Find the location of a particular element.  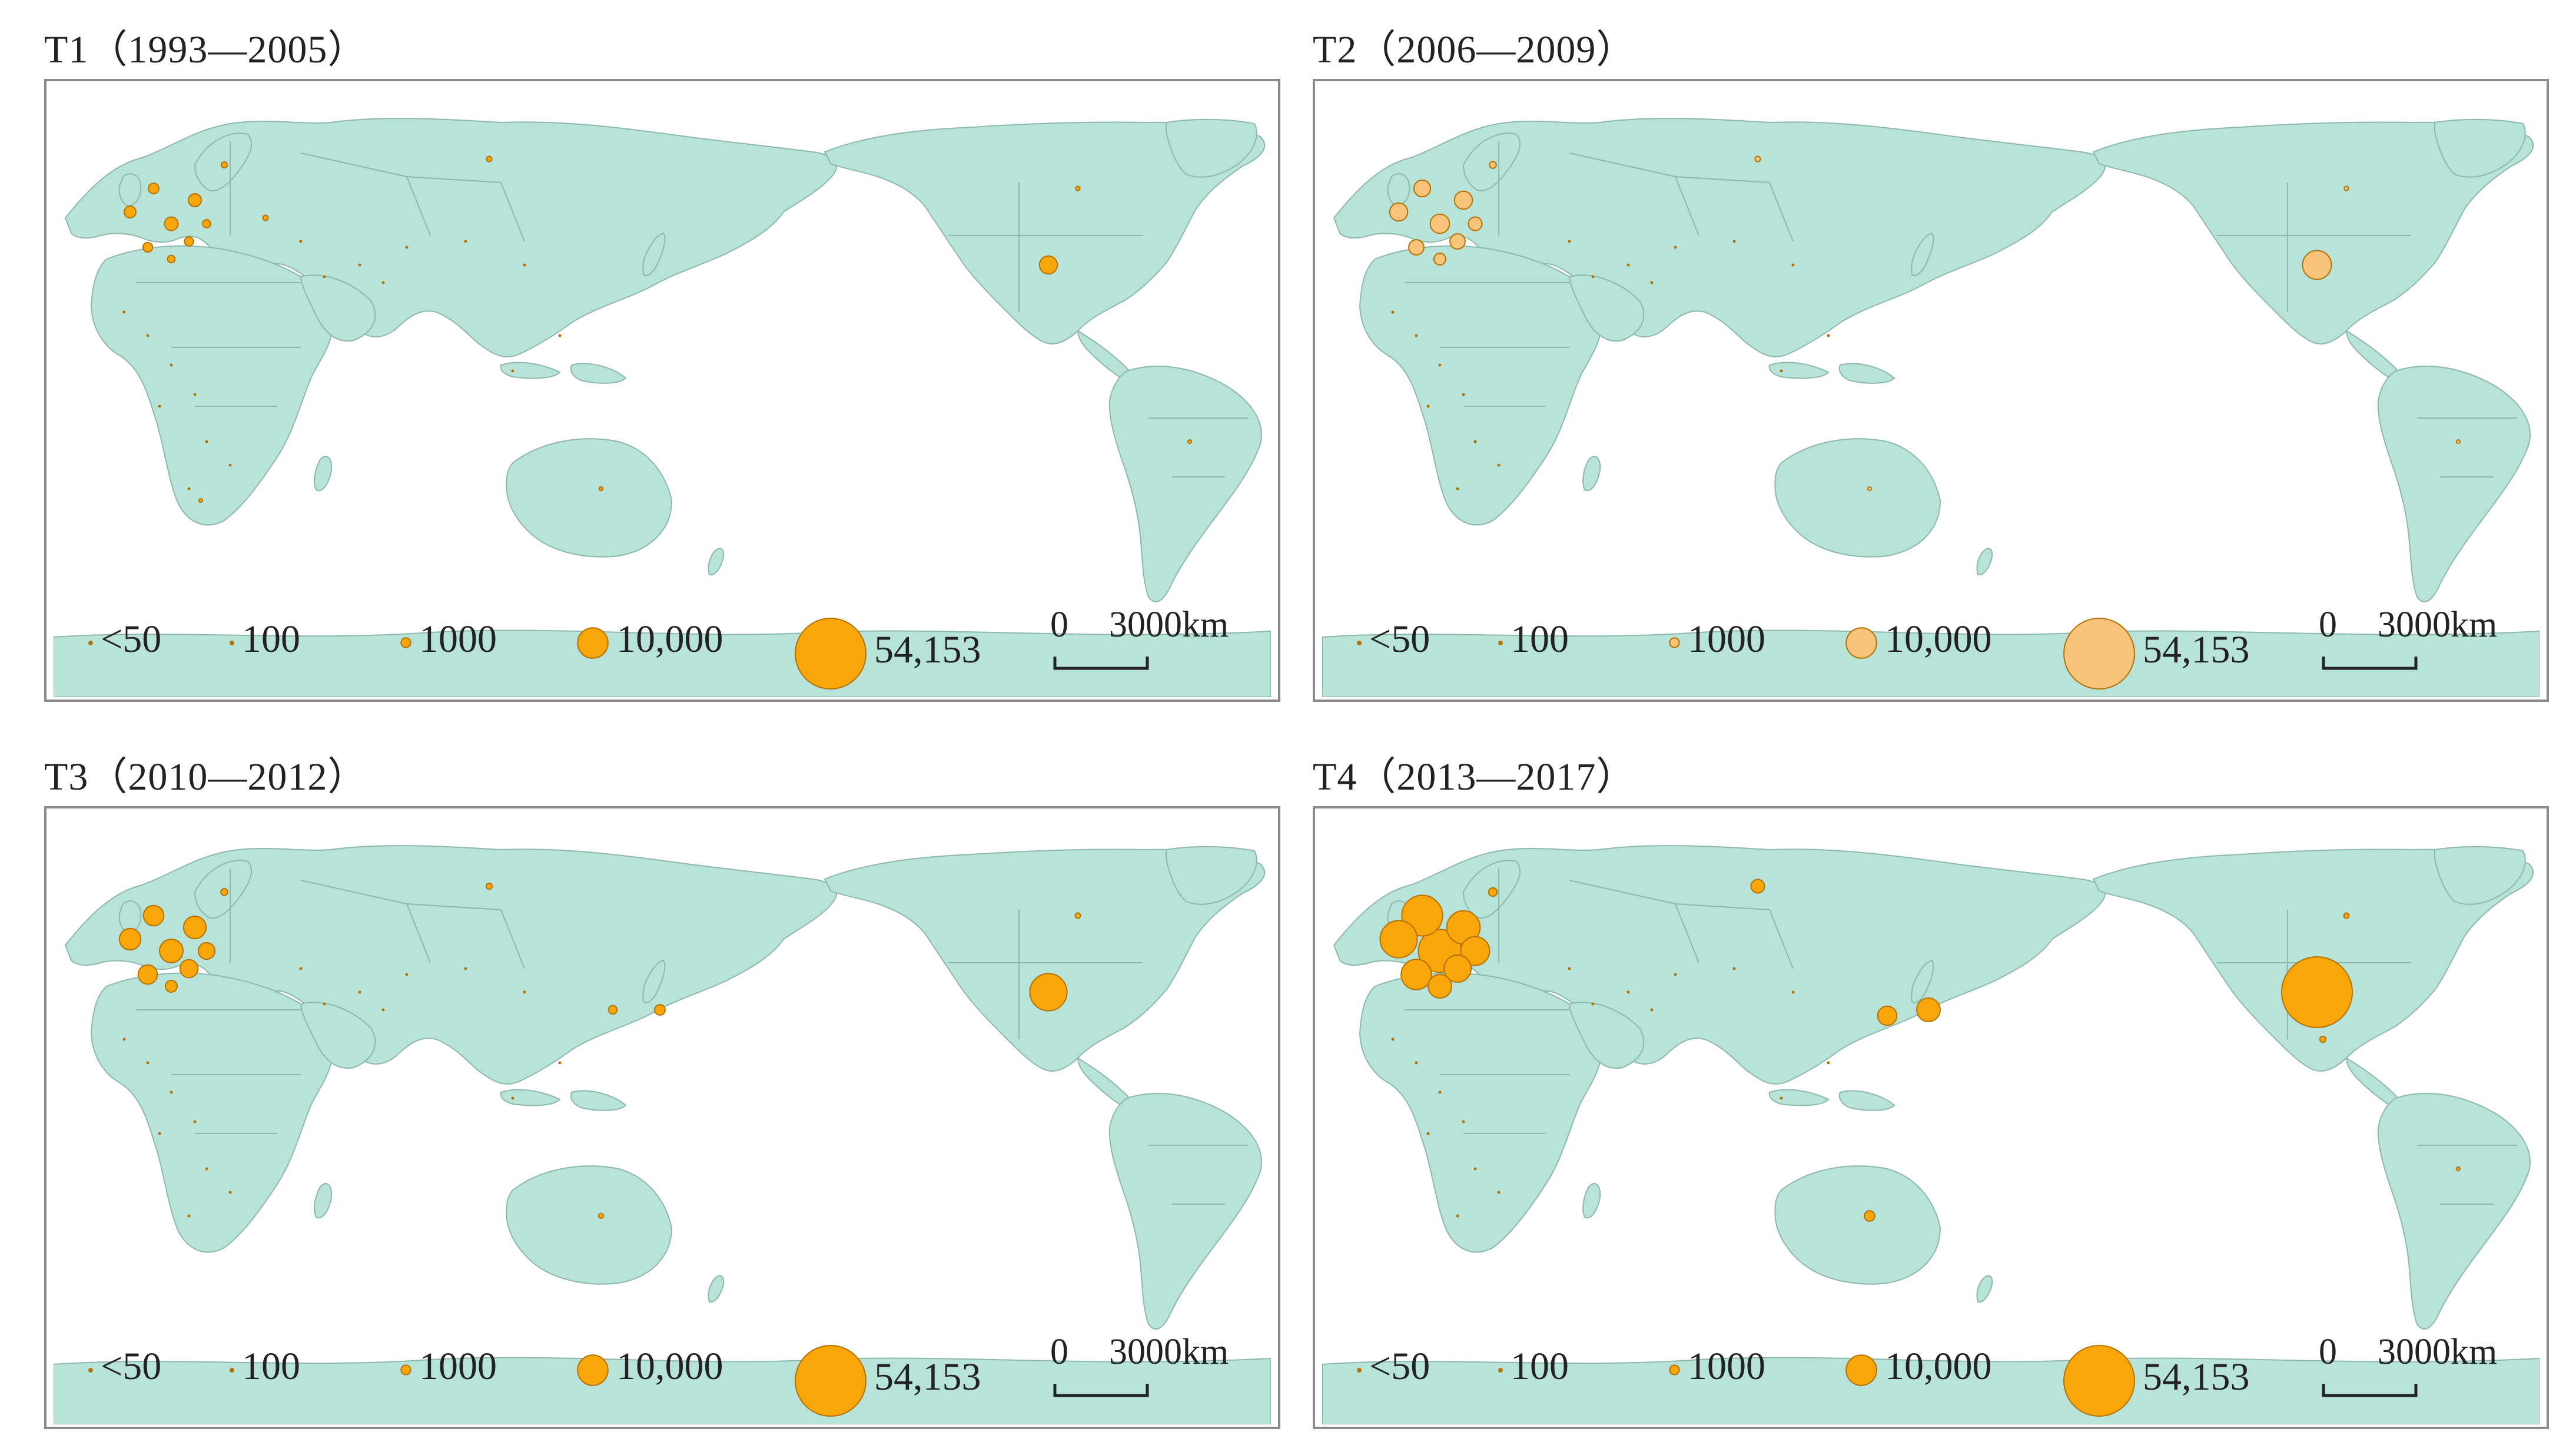

proportional-symbol-japan is located at coordinates (1929, 1009).